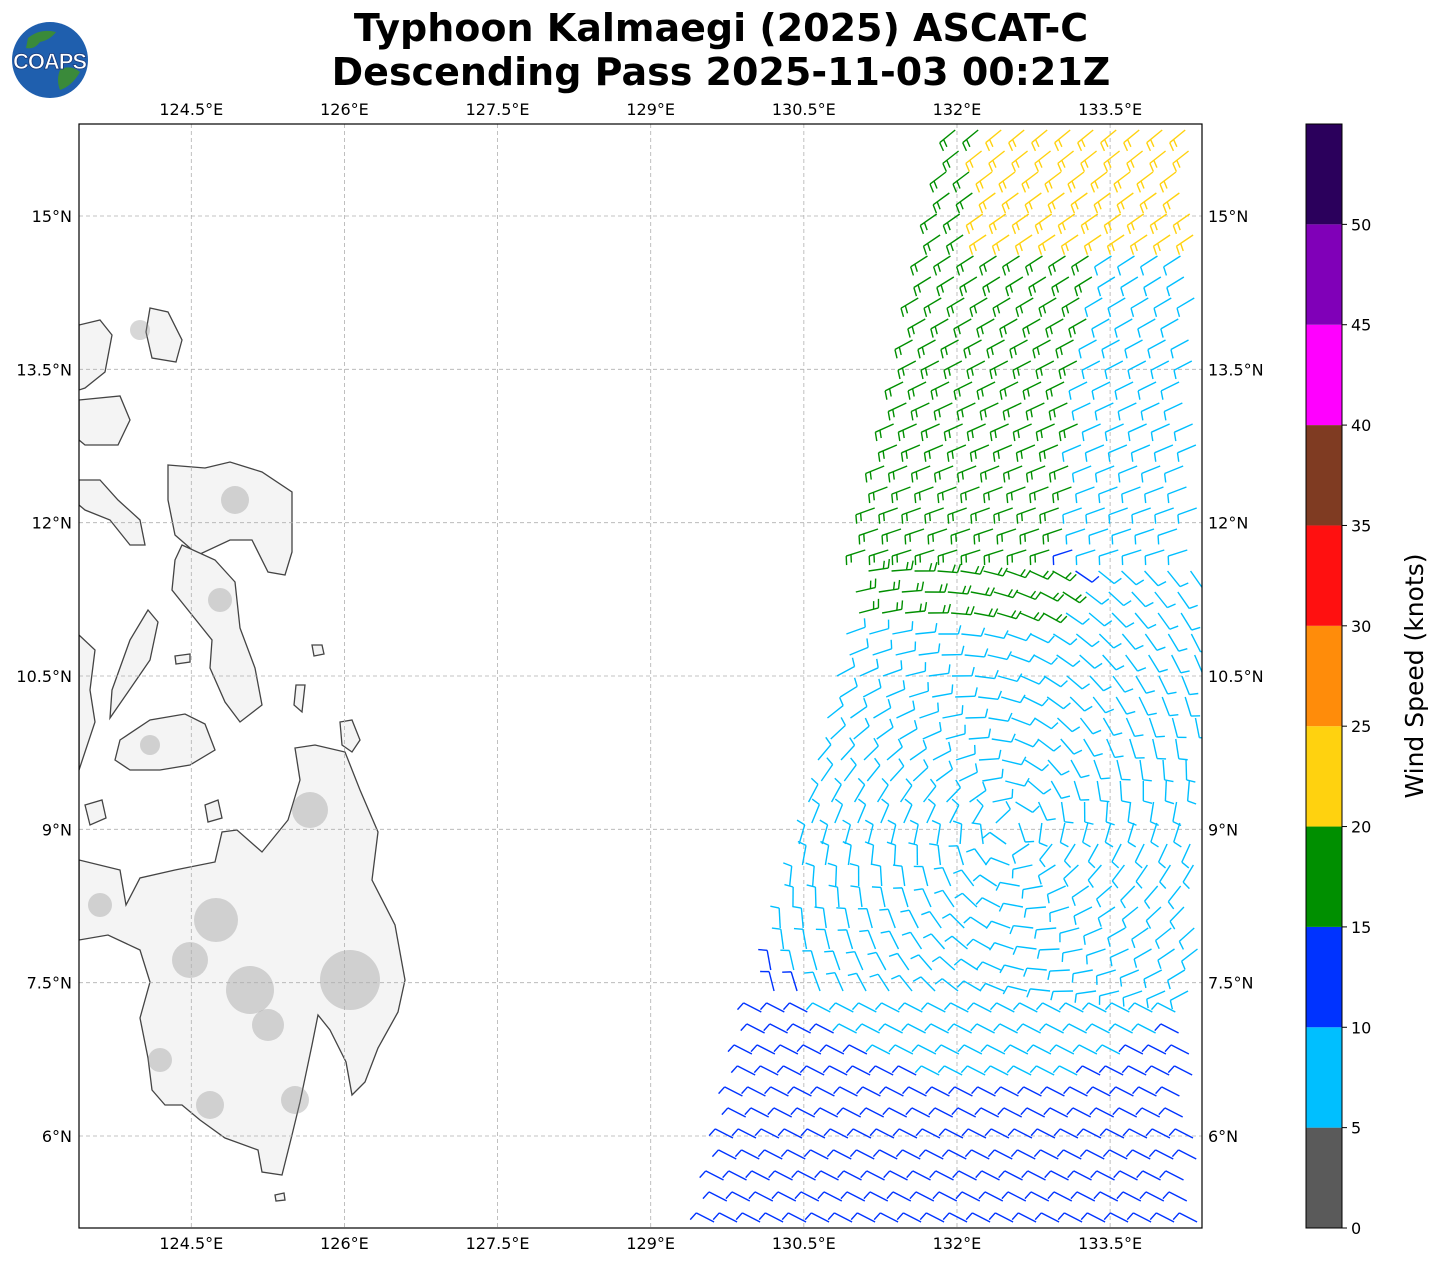 The width and height of the screenshot is (1442, 1264). What do you see at coordinates (1361, 224) in the screenshot?
I see `colorbar-tick-label: 50` at bounding box center [1361, 224].